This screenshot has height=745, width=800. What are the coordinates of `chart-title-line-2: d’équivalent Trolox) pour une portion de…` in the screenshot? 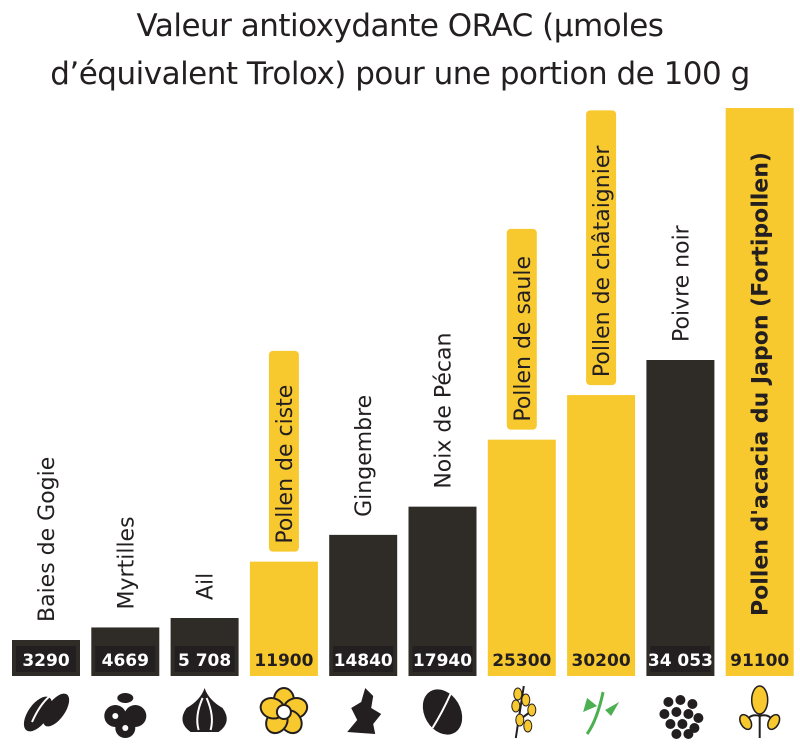 It's located at (400, 74).